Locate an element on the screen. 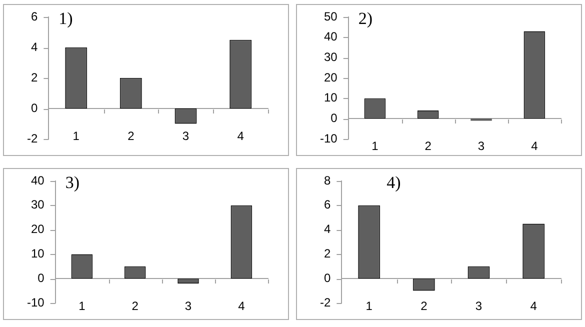  y-tick-label: 50 is located at coordinates (331, 16).